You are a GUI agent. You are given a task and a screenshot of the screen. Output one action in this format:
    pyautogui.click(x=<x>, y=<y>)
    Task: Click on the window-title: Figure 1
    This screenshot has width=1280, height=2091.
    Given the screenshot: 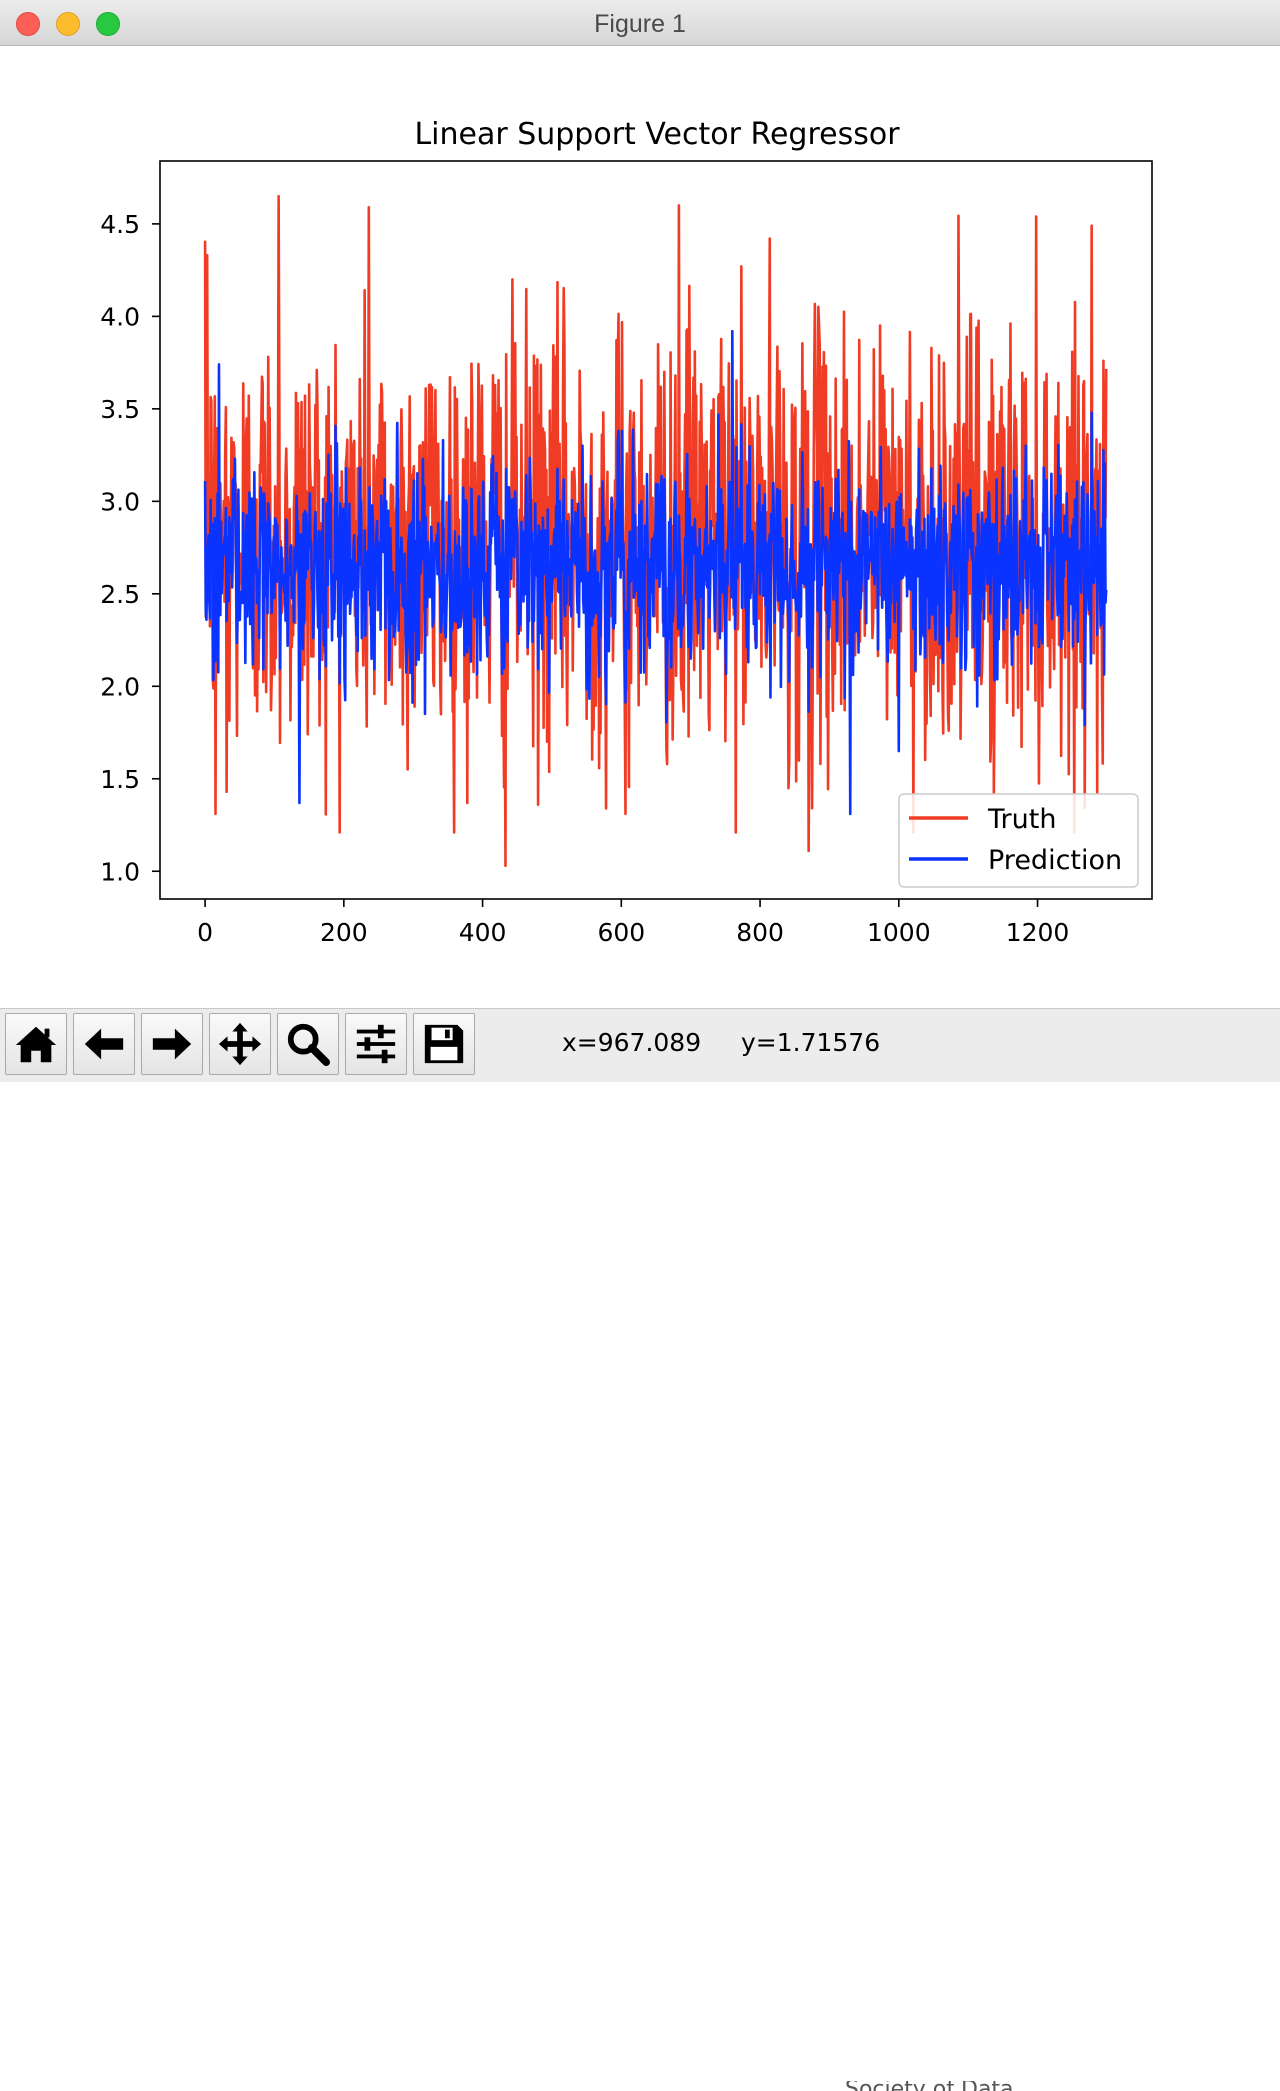 What is the action you would take?
    pyautogui.click(x=640, y=24)
    